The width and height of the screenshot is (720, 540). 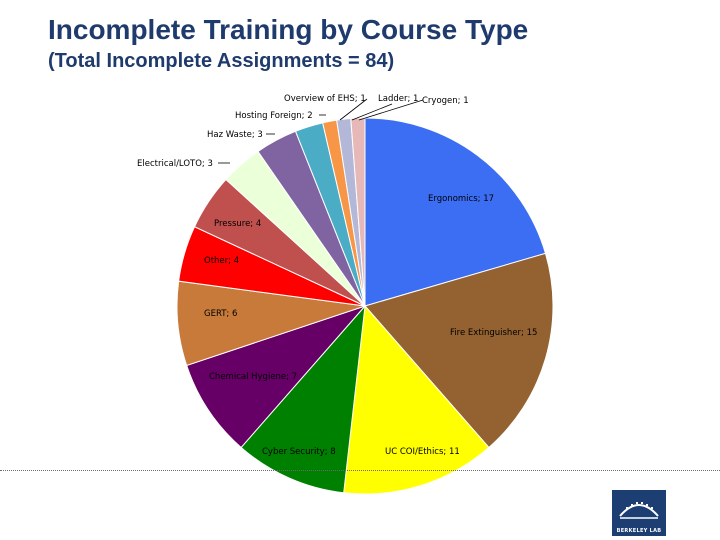 I want to click on slice-label-pressure: Pressure; 4, so click(x=237, y=224).